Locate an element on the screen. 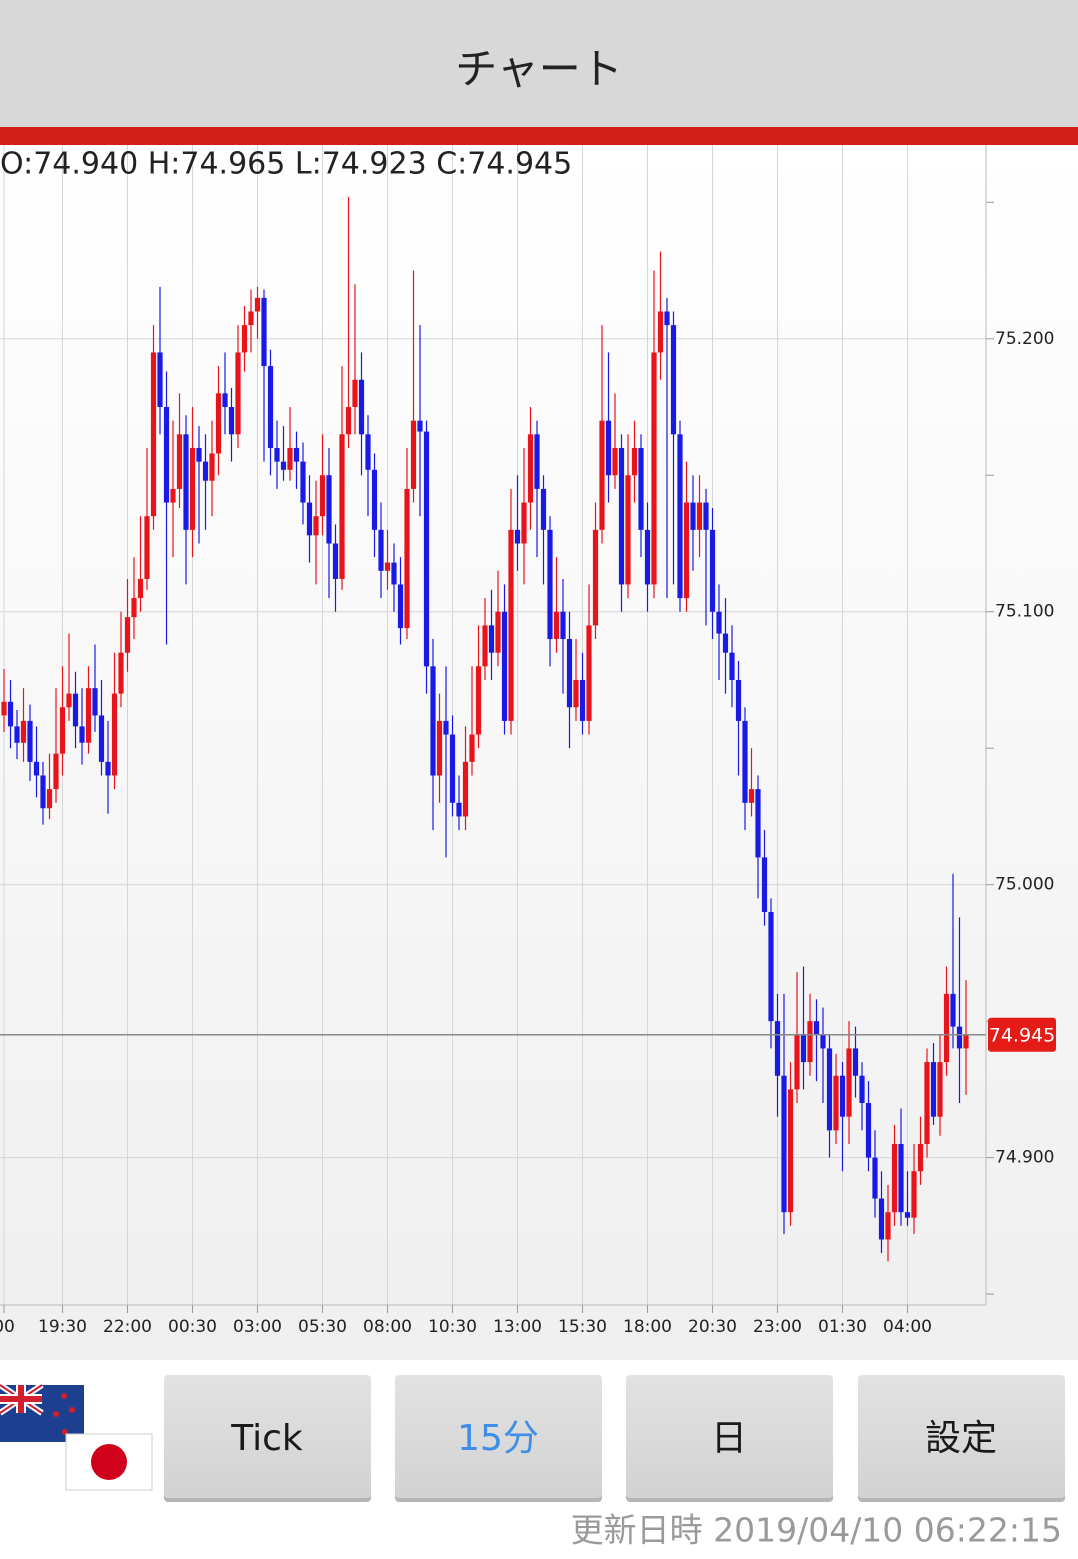 The width and height of the screenshot is (1078, 1559). app-title: チャート is located at coordinates (539, 69).